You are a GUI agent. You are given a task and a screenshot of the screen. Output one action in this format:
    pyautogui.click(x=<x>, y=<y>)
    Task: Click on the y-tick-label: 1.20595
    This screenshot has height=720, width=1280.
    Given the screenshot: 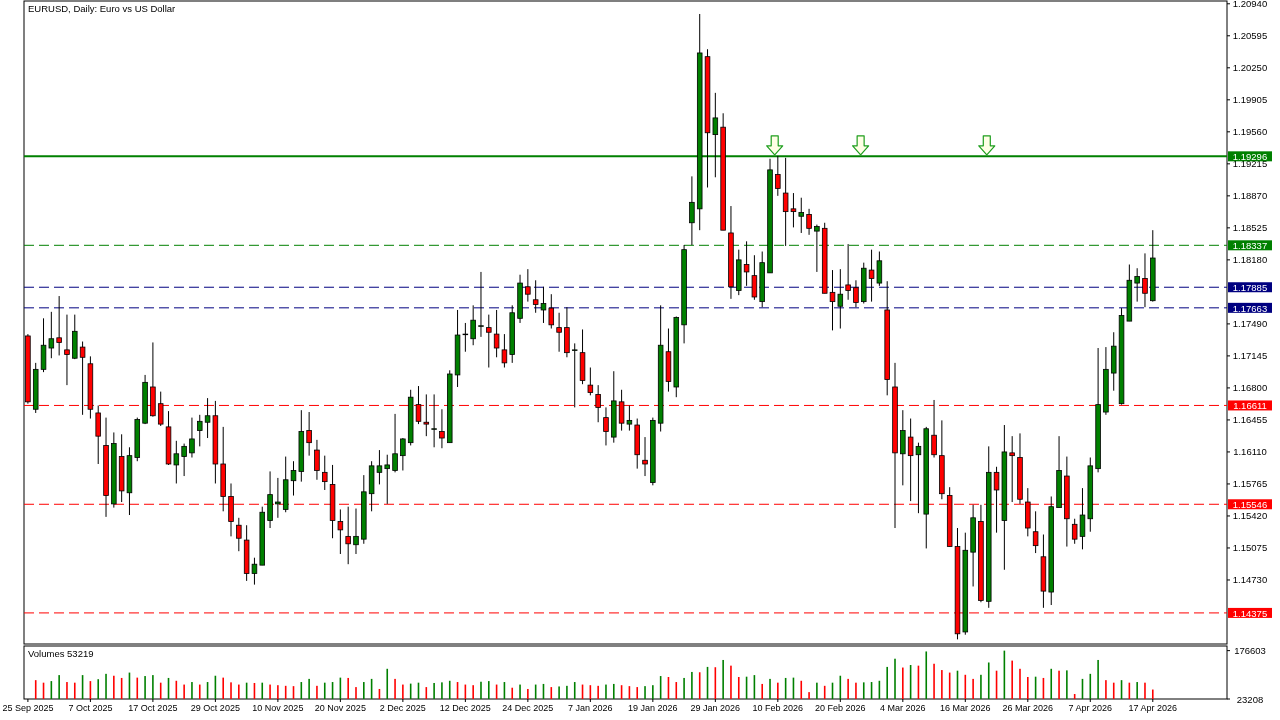 What is the action you would take?
    pyautogui.click(x=1250, y=36)
    